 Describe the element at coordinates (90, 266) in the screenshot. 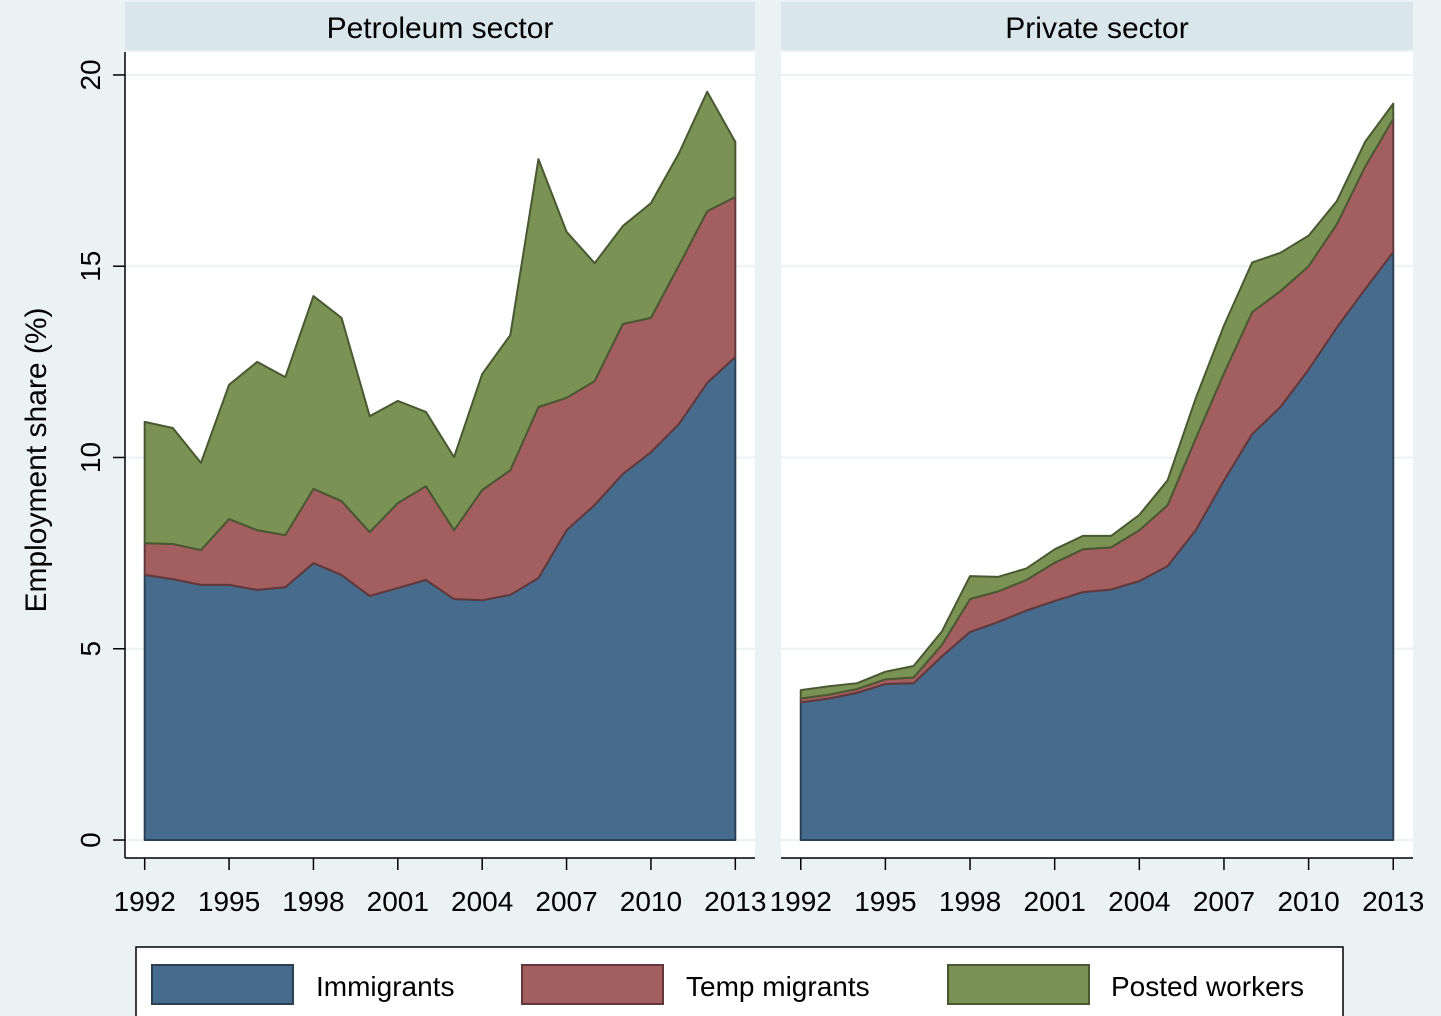

I see `y-tick-label: 15` at that location.